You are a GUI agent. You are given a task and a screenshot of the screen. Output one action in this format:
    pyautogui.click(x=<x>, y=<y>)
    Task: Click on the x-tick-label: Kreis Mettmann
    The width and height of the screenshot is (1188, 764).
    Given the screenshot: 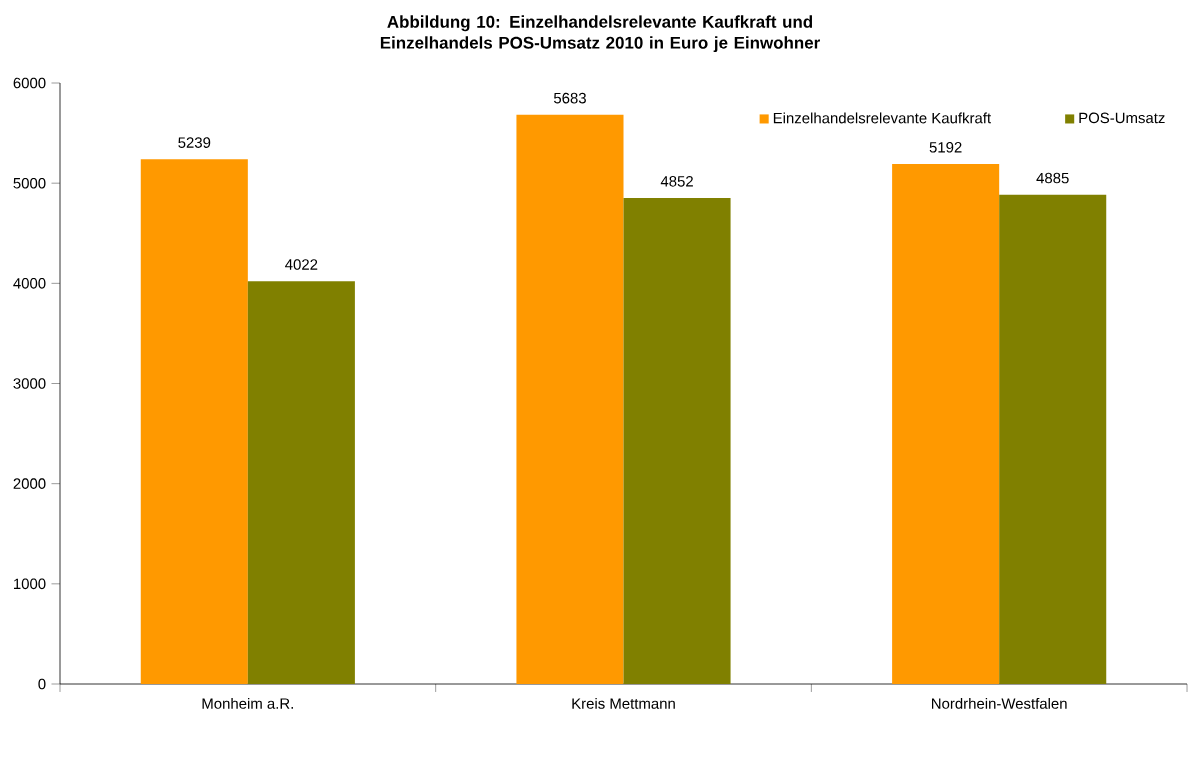 What is the action you would take?
    pyautogui.click(x=623, y=703)
    